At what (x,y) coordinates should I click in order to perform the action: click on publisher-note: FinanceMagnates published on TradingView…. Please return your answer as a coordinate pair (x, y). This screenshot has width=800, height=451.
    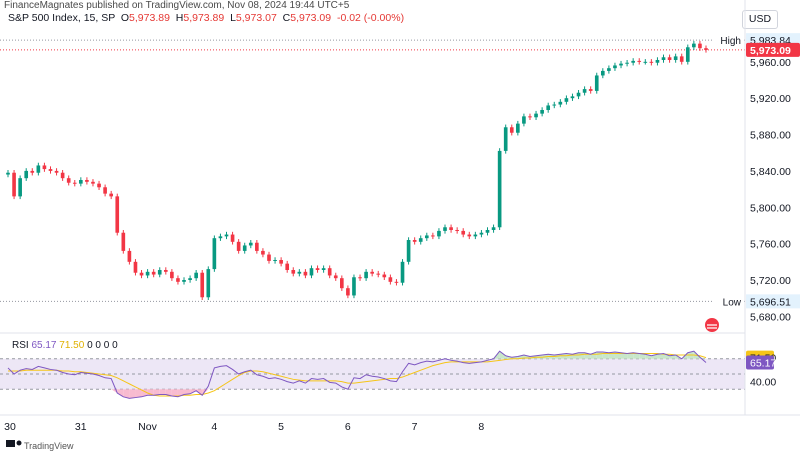
    Looking at the image, I should click on (177, 5).